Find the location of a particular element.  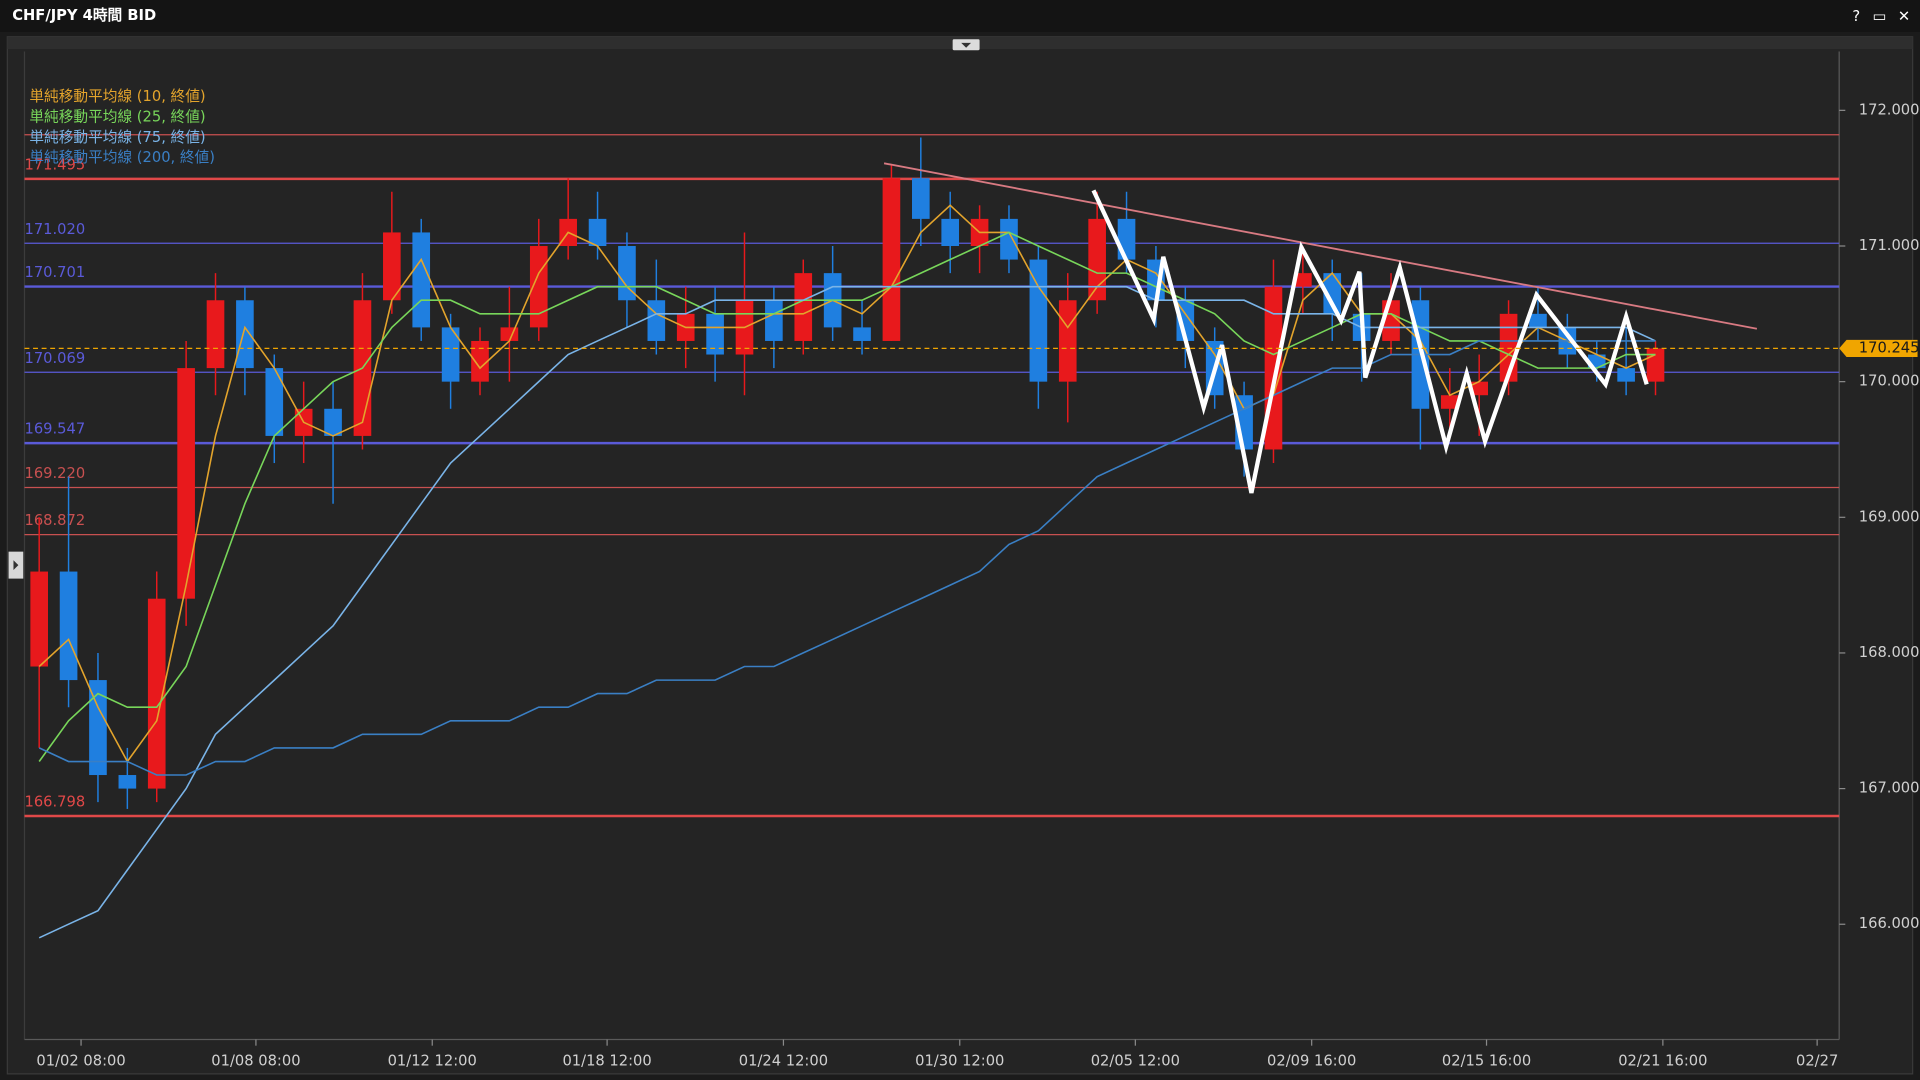

y-tick-label: 167.000 is located at coordinates (1889, 788).